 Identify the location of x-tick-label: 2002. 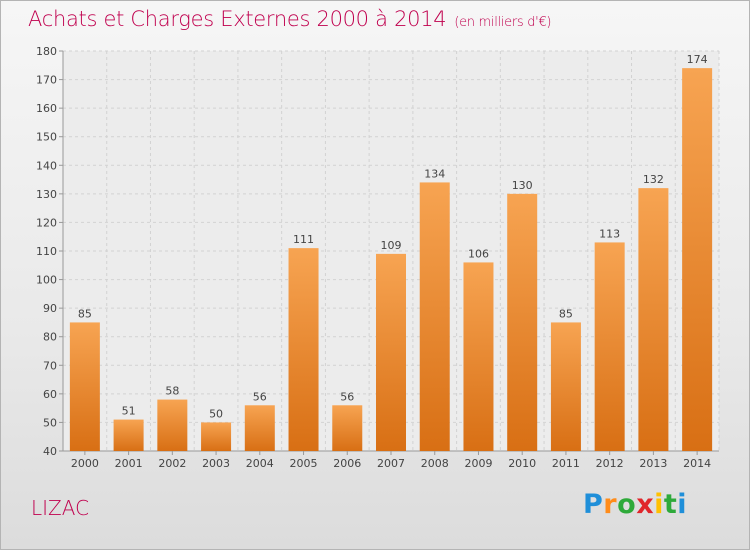
(172, 463).